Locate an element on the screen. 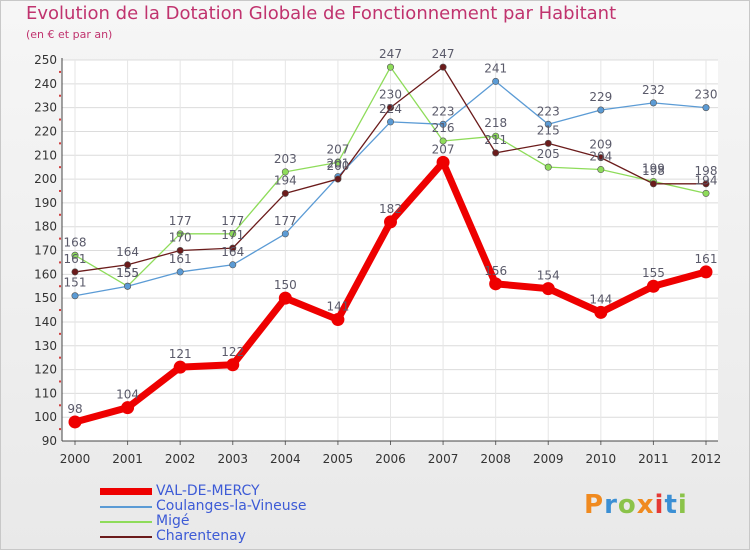  y-tick-label: 90 is located at coordinates (49, 441).